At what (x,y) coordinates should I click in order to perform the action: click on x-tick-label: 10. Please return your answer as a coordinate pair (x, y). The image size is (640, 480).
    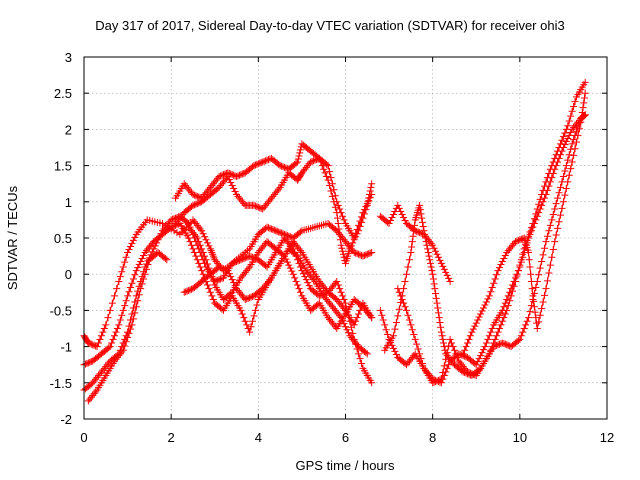
    Looking at the image, I should click on (520, 437).